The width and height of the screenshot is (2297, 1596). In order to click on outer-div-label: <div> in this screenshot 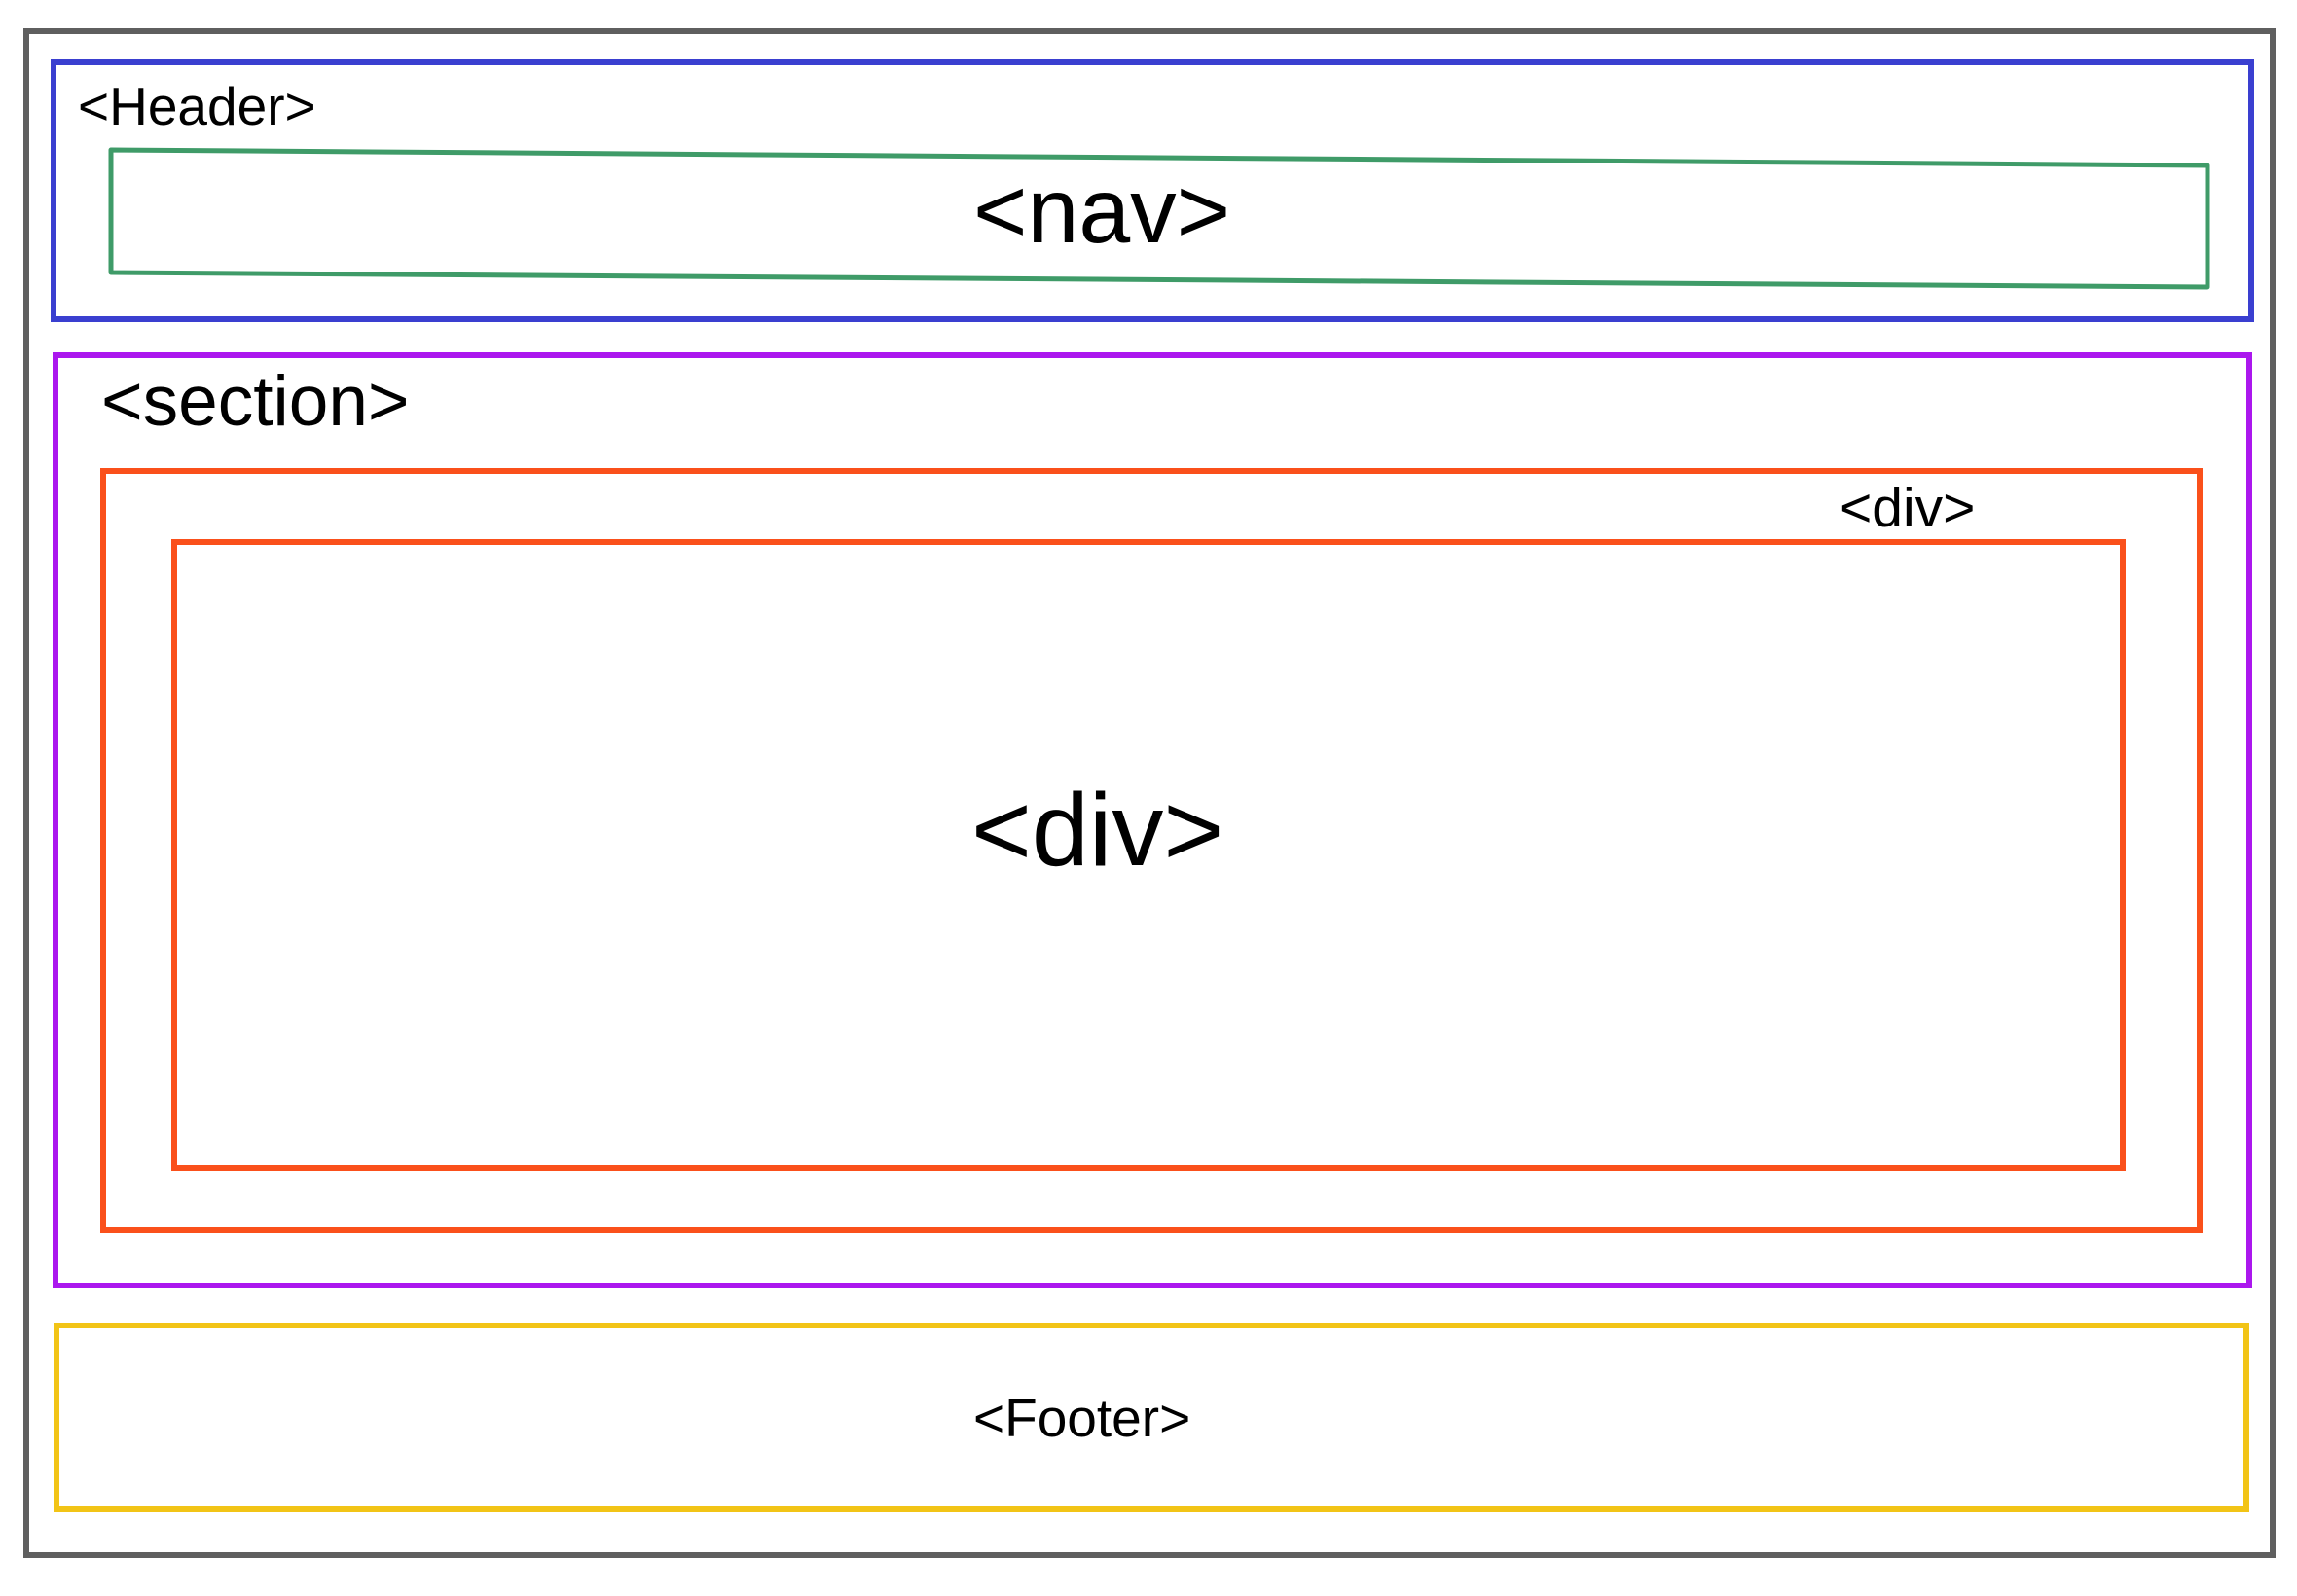, I will do `click(1908, 508)`.